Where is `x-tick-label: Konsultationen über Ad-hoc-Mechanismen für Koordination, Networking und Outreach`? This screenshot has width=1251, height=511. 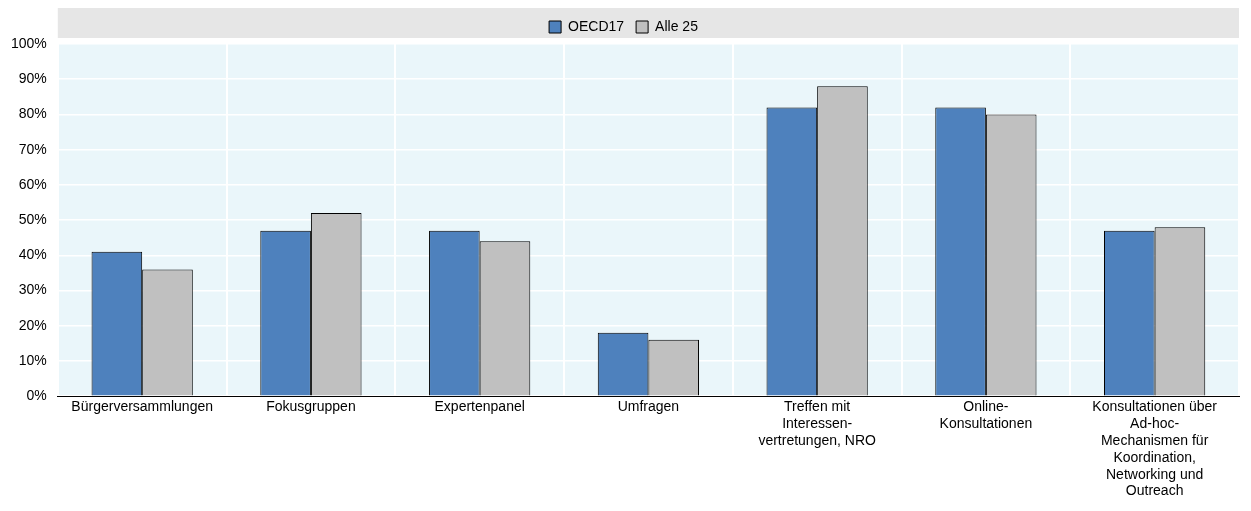
x-tick-label: Konsultationen über Ad-hoc-Mechanismen für Koordination, Networking und Outreach is located at coordinates (1155, 448).